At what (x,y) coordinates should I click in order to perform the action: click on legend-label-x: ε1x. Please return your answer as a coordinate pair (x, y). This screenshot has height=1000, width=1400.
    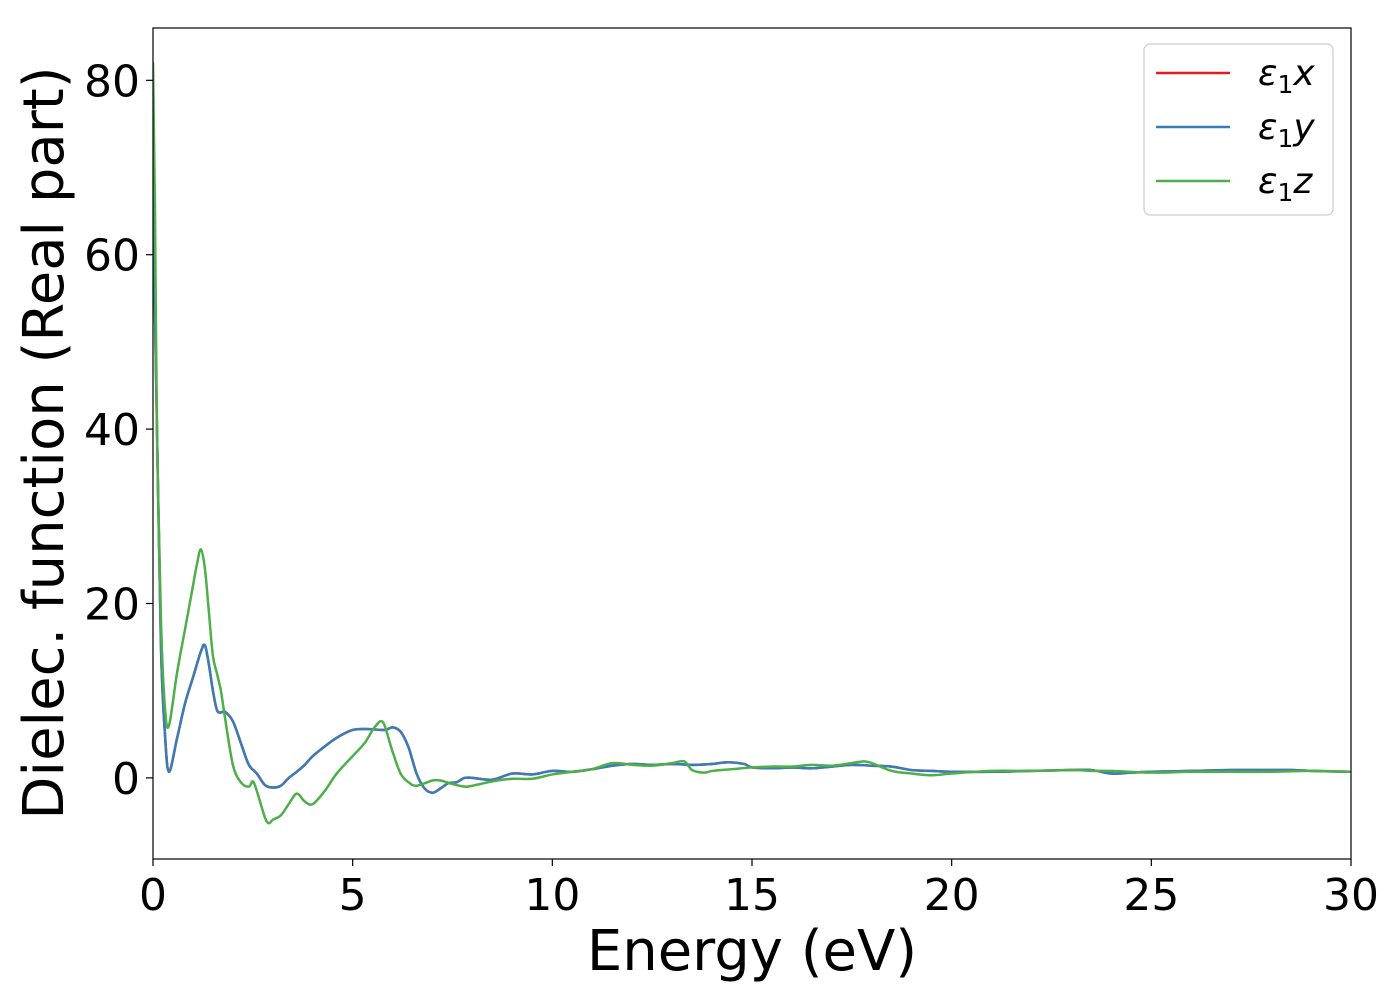
    Looking at the image, I should click on (1286, 76).